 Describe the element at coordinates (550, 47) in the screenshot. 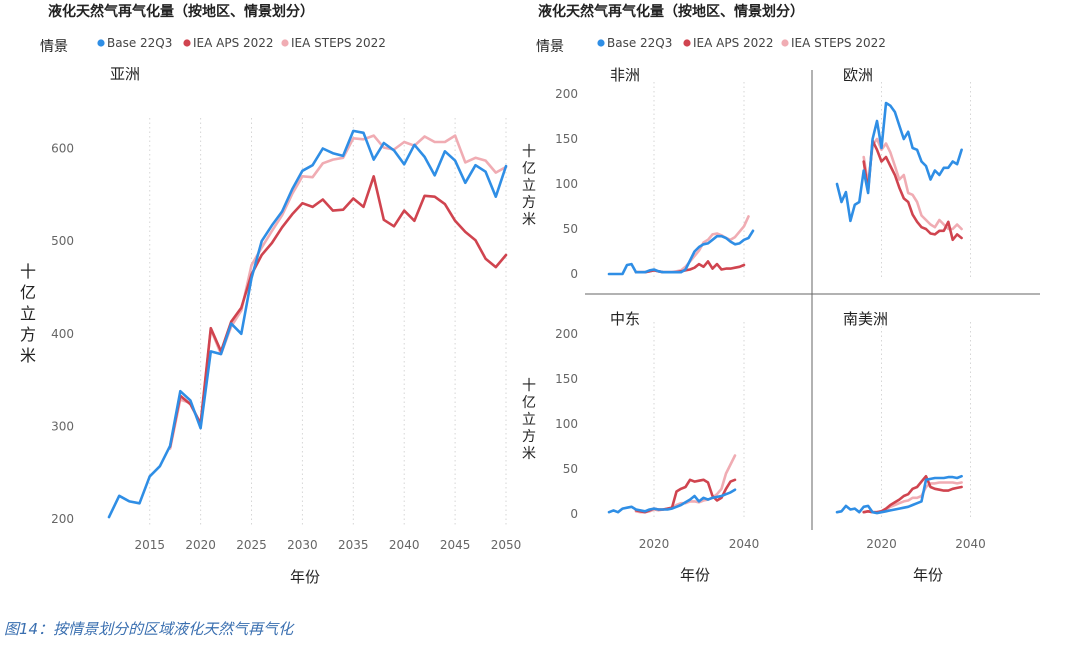

I see `legend-heading-right: 情景` at that location.